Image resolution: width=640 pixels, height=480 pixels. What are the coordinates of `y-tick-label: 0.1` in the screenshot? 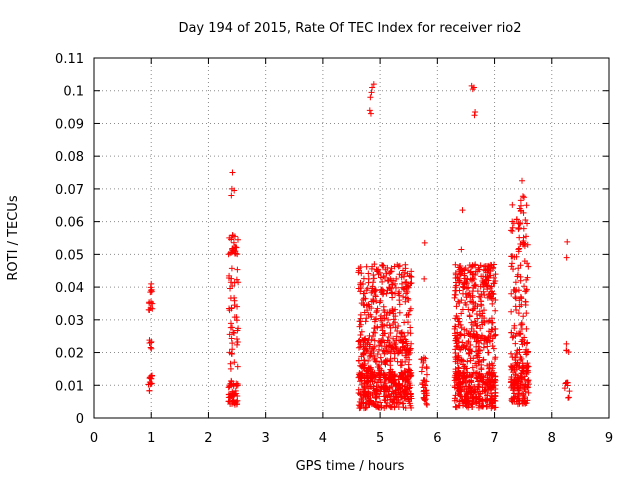 It's located at (73, 92).